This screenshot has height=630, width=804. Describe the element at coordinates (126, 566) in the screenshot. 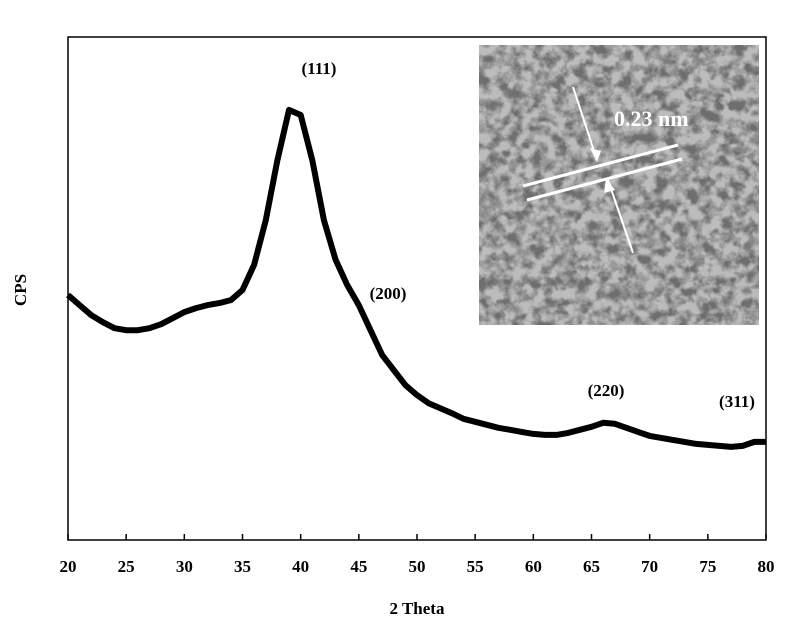

I see `x-tick-label: 25` at that location.